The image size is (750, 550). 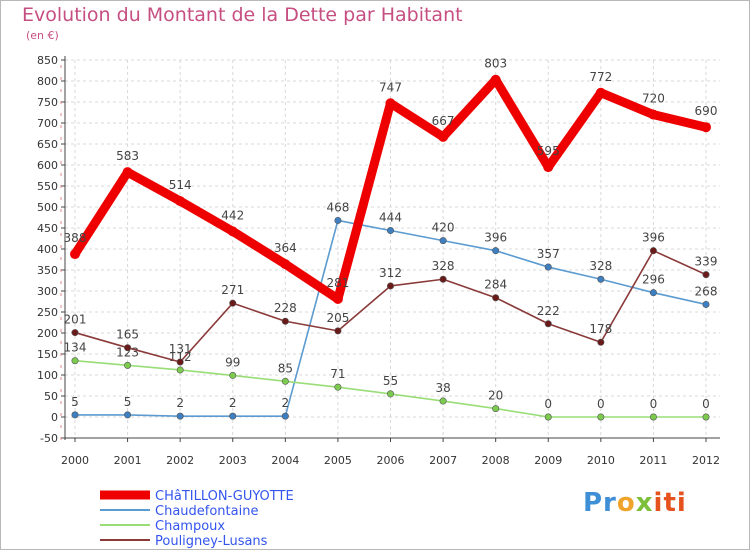 What do you see at coordinates (51, 396) in the screenshot?
I see `y-tick-label: 50` at bounding box center [51, 396].